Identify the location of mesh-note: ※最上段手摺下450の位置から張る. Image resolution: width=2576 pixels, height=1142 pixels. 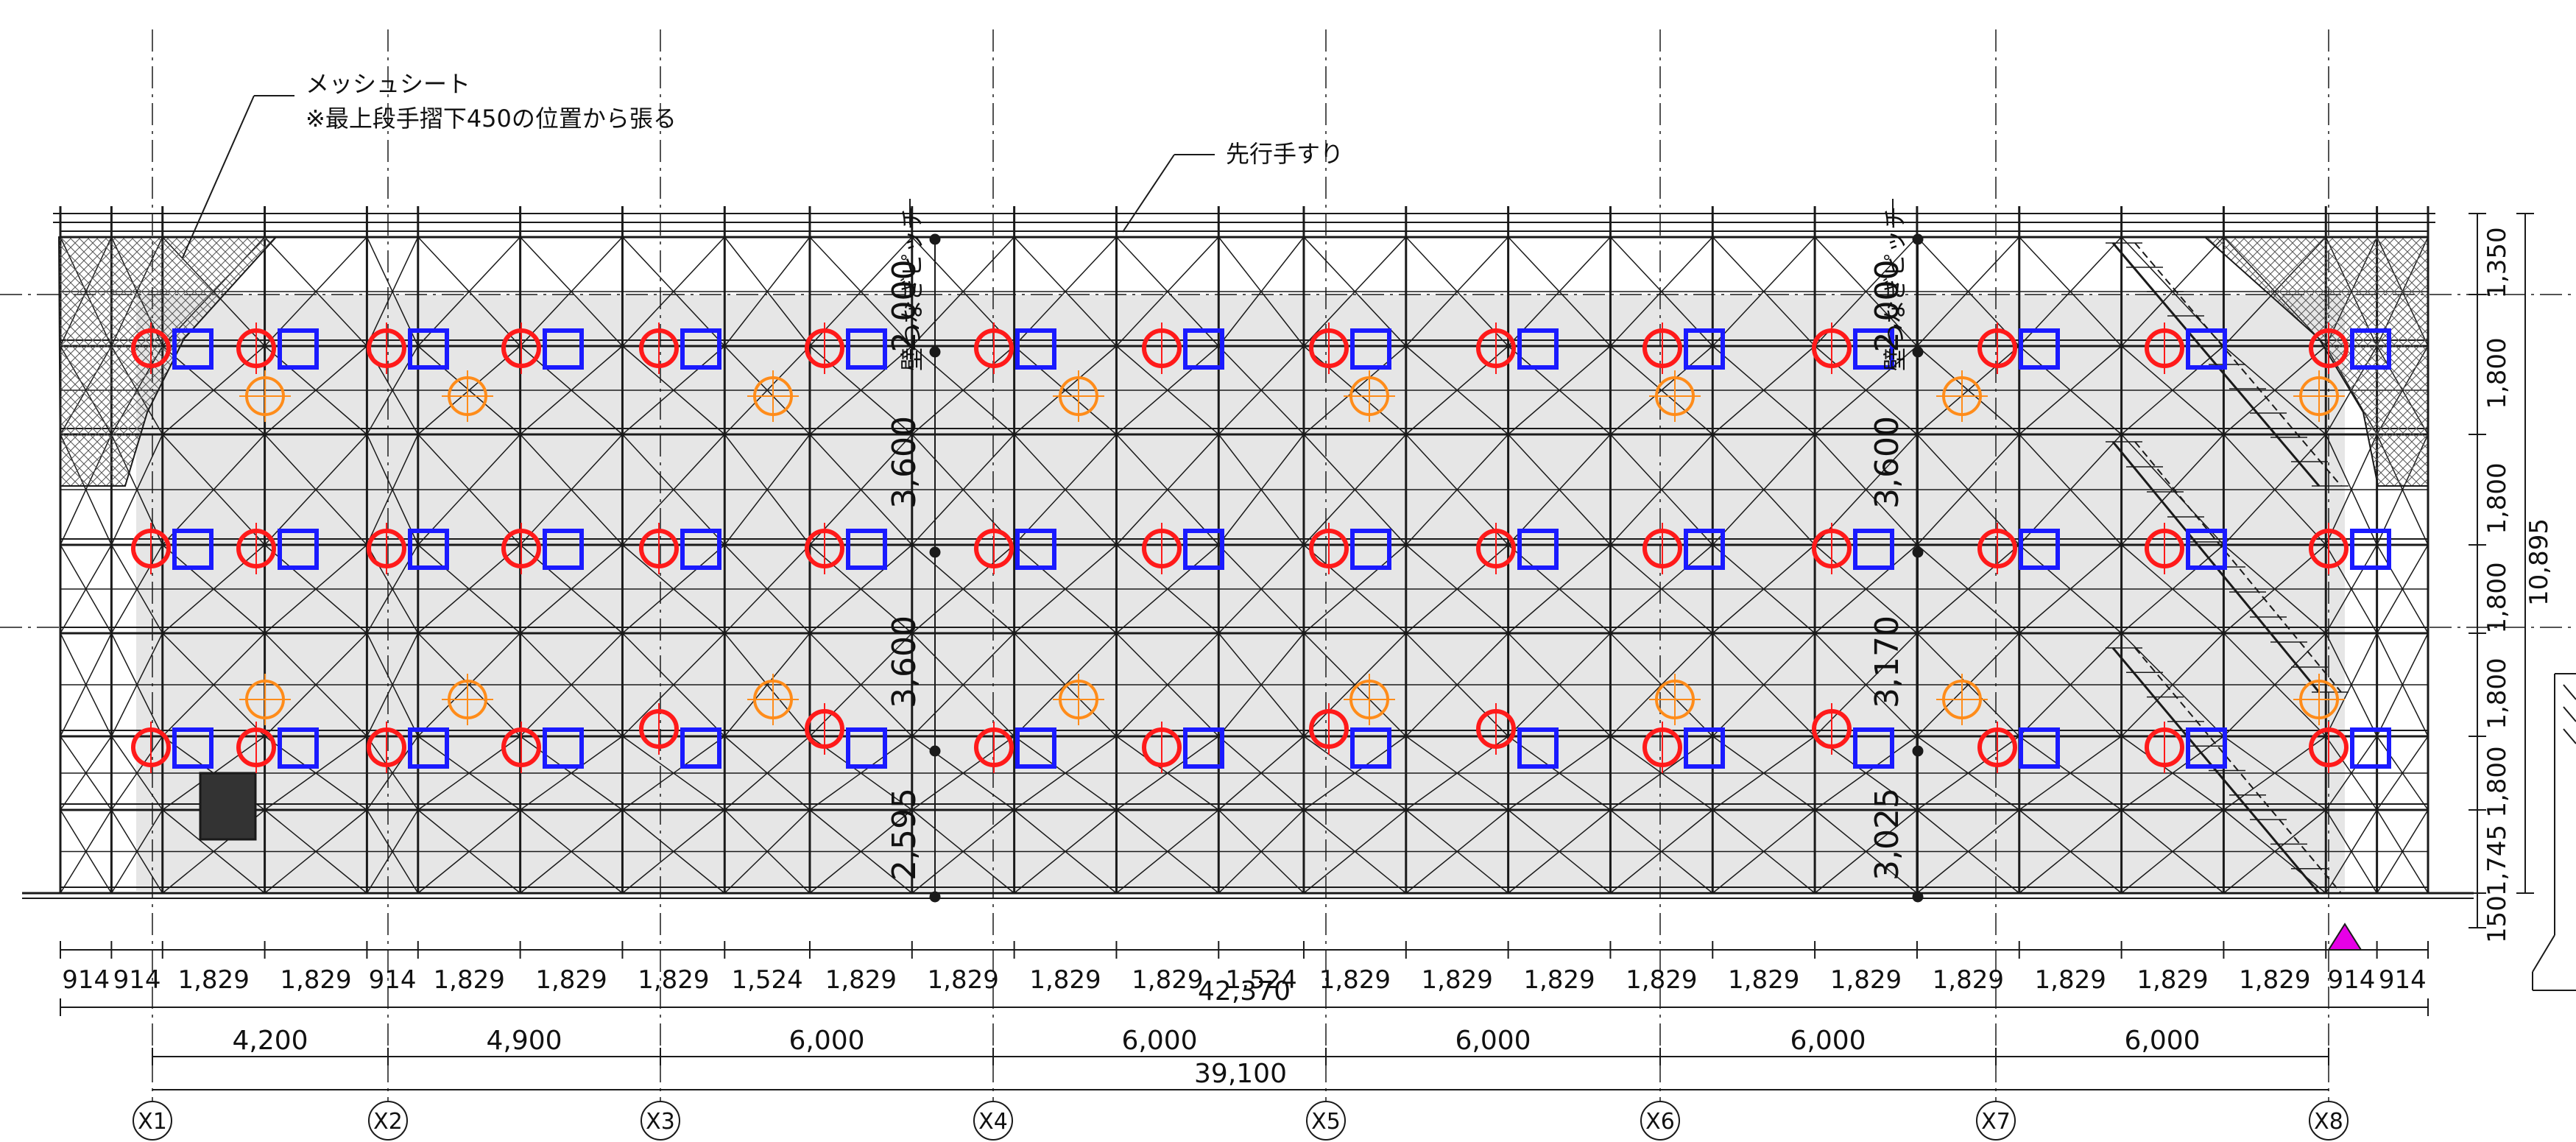
(491, 119).